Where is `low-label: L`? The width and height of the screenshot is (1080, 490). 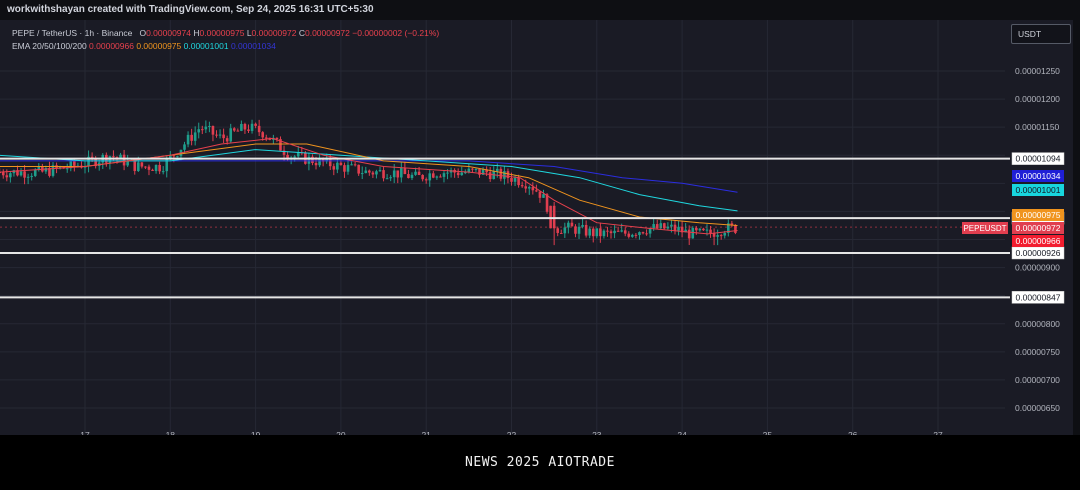 low-label: L is located at coordinates (249, 33).